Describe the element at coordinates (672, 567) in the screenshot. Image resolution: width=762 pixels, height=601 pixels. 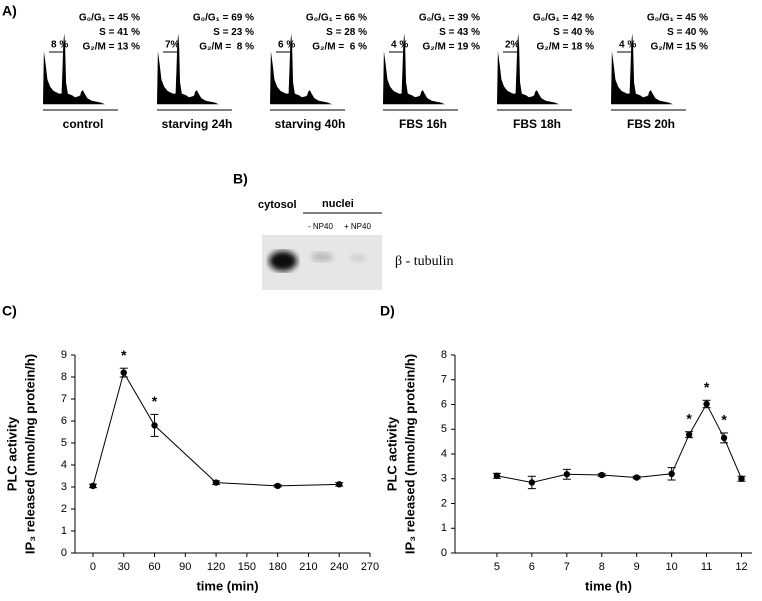
I see `x-tick-label: 10` at that location.